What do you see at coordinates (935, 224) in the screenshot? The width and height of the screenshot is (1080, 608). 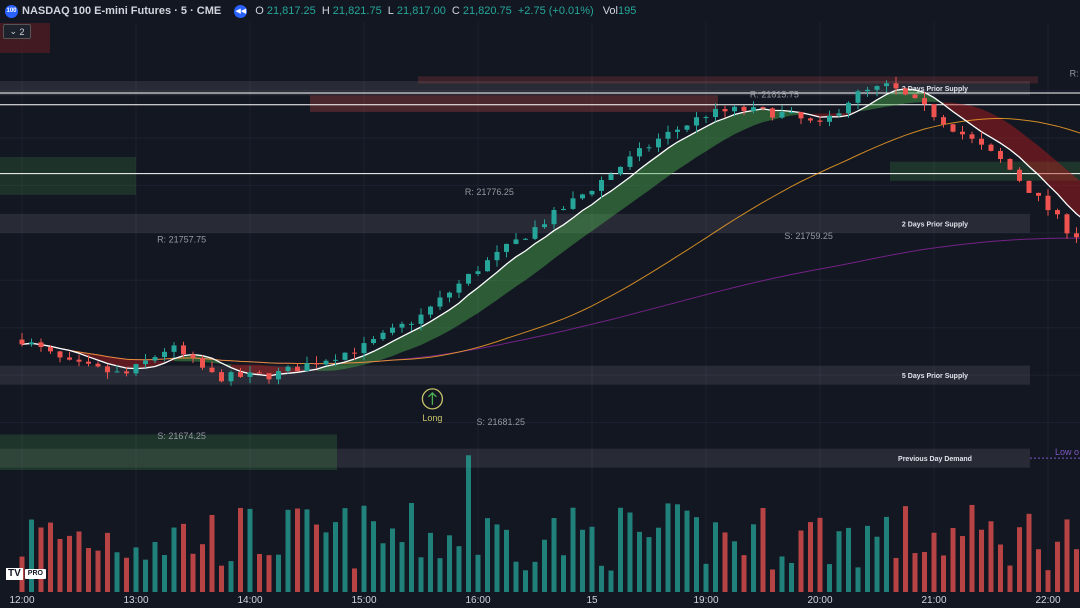 I see `zone-label: 2 Days Prior Supply` at bounding box center [935, 224].